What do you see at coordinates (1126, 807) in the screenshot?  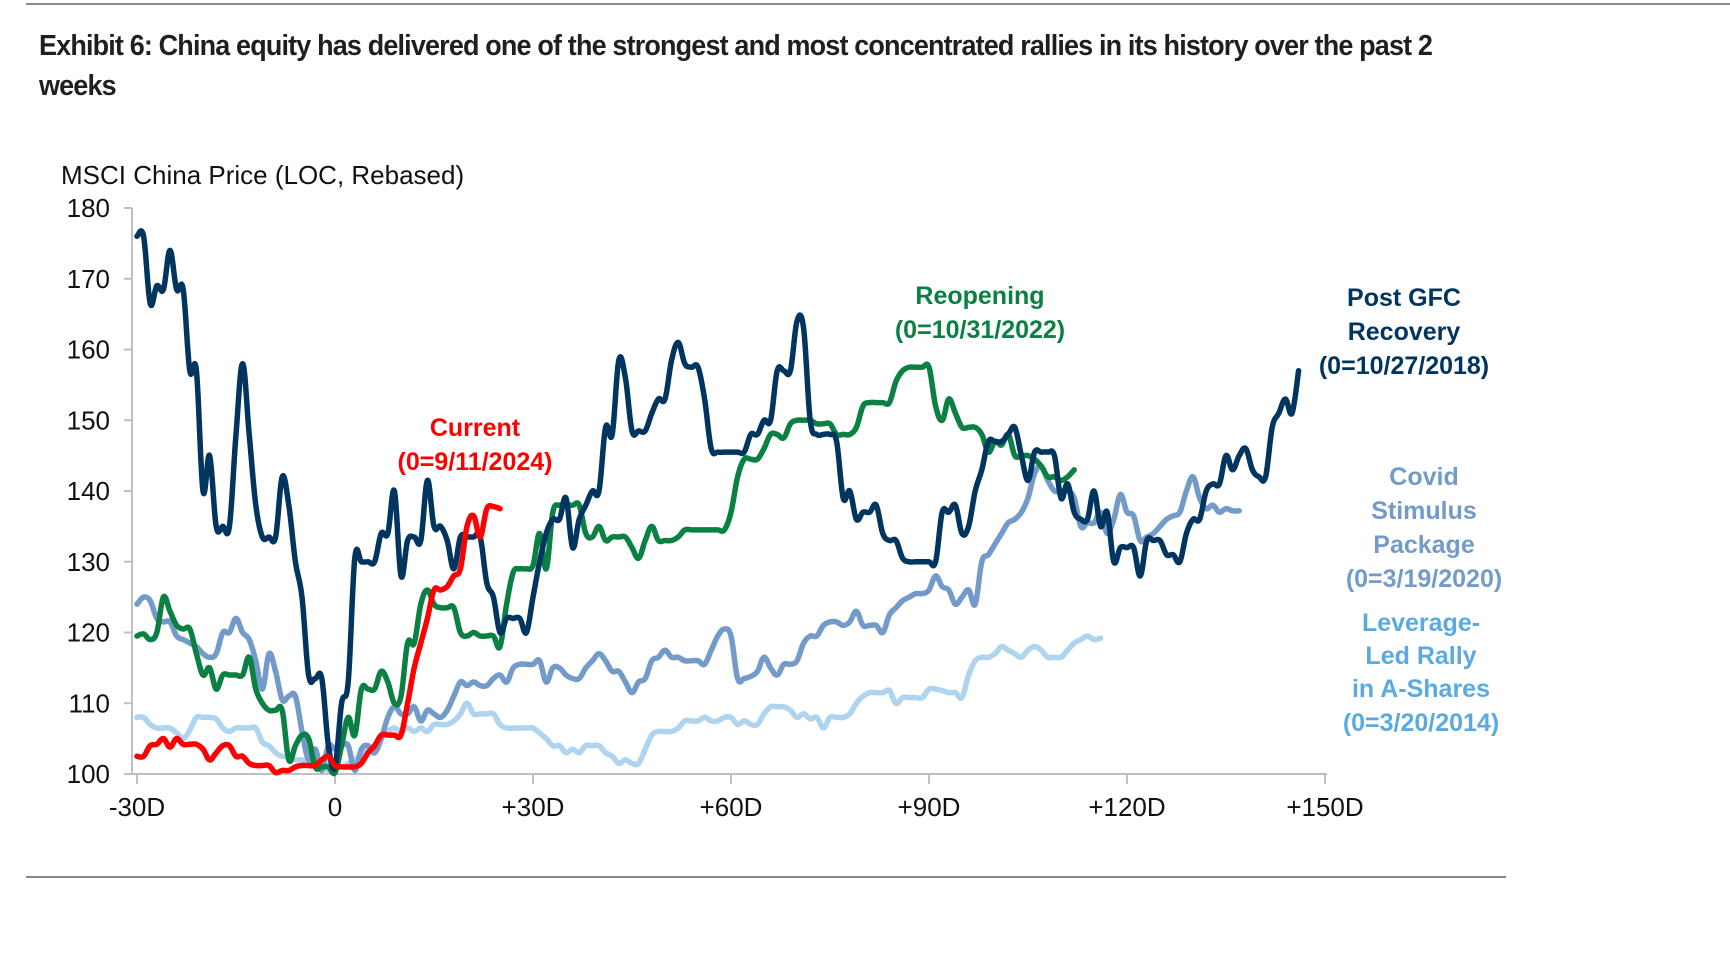 I see `x-tick-label: +120D` at bounding box center [1126, 807].